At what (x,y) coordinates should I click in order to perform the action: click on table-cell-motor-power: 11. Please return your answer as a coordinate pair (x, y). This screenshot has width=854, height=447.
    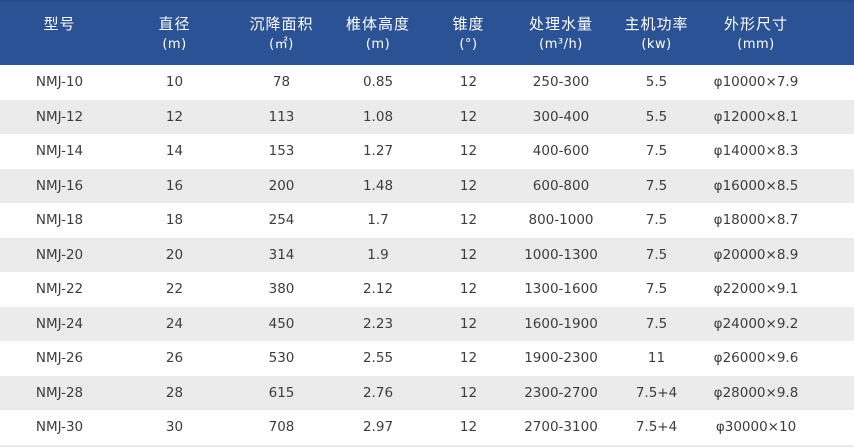
    Looking at the image, I should click on (656, 358).